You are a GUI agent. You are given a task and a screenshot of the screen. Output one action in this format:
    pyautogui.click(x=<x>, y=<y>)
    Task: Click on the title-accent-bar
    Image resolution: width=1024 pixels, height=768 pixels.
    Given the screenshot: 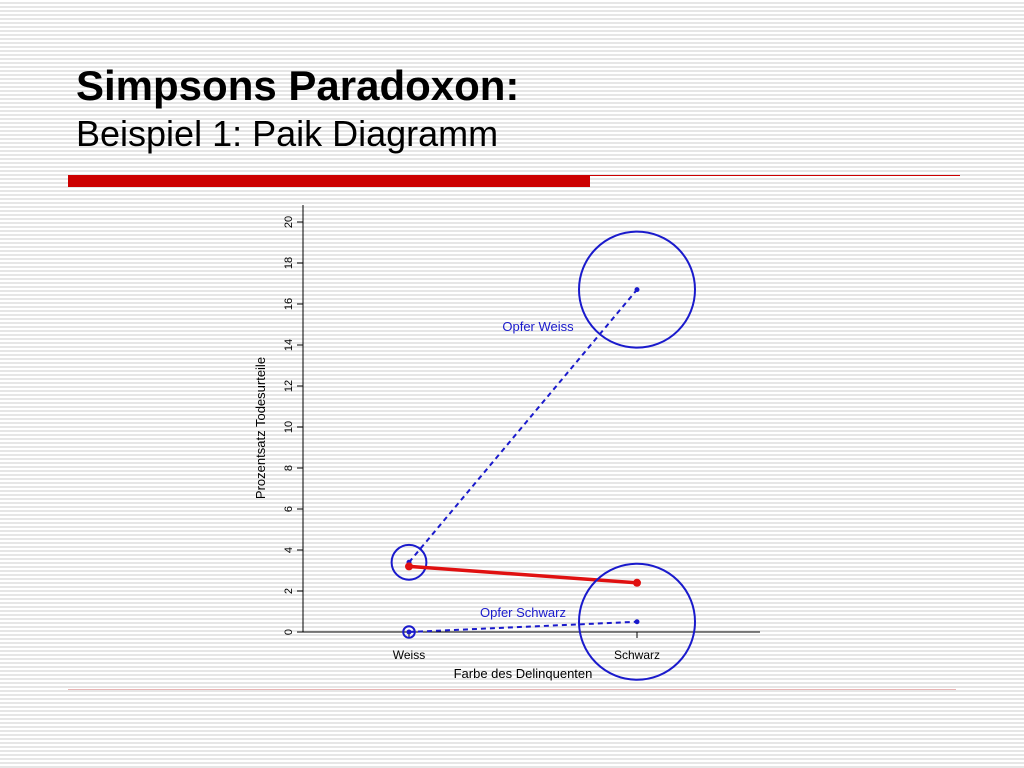 What is the action you would take?
    pyautogui.click(x=329, y=181)
    